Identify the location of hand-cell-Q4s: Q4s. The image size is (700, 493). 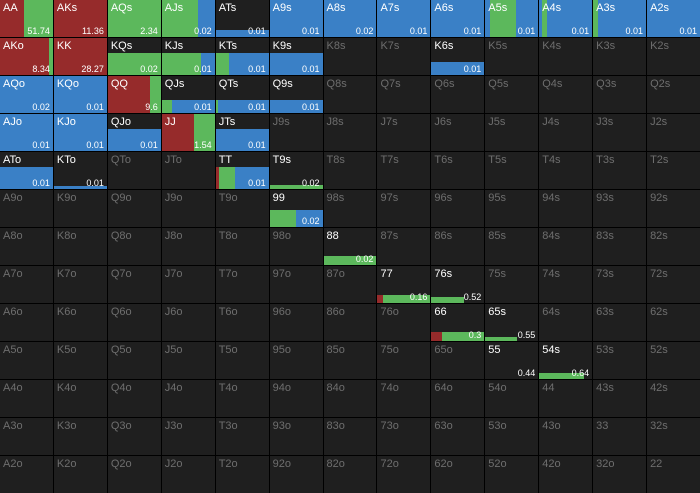
(566, 94).